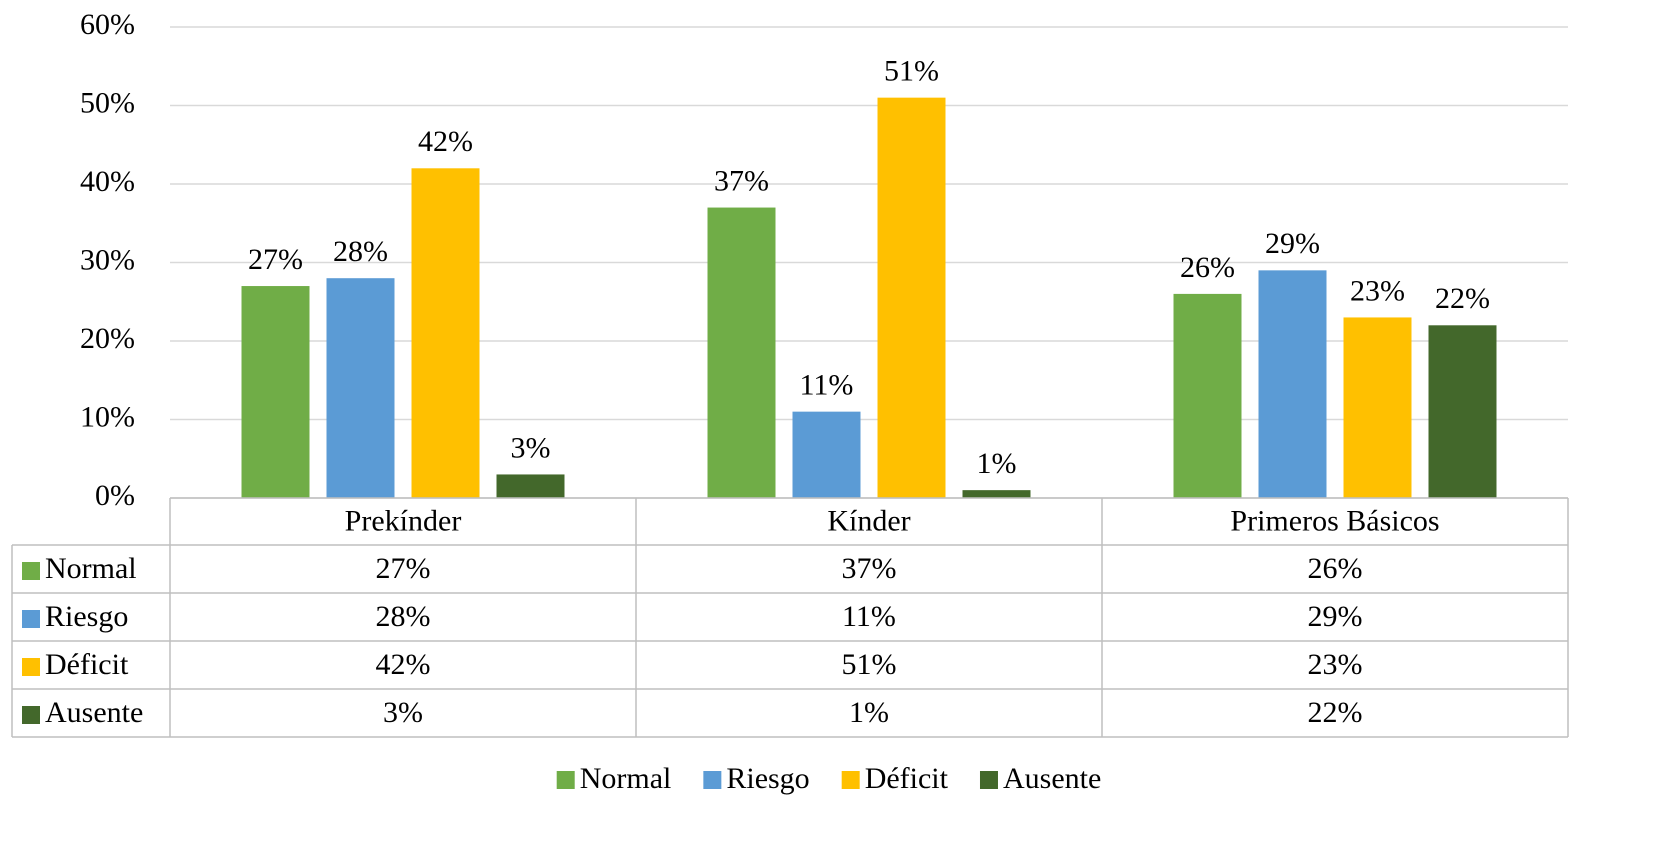 The image size is (1669, 848). Describe the element at coordinates (403, 664) in the screenshot. I see `table-cell: 42%` at that location.